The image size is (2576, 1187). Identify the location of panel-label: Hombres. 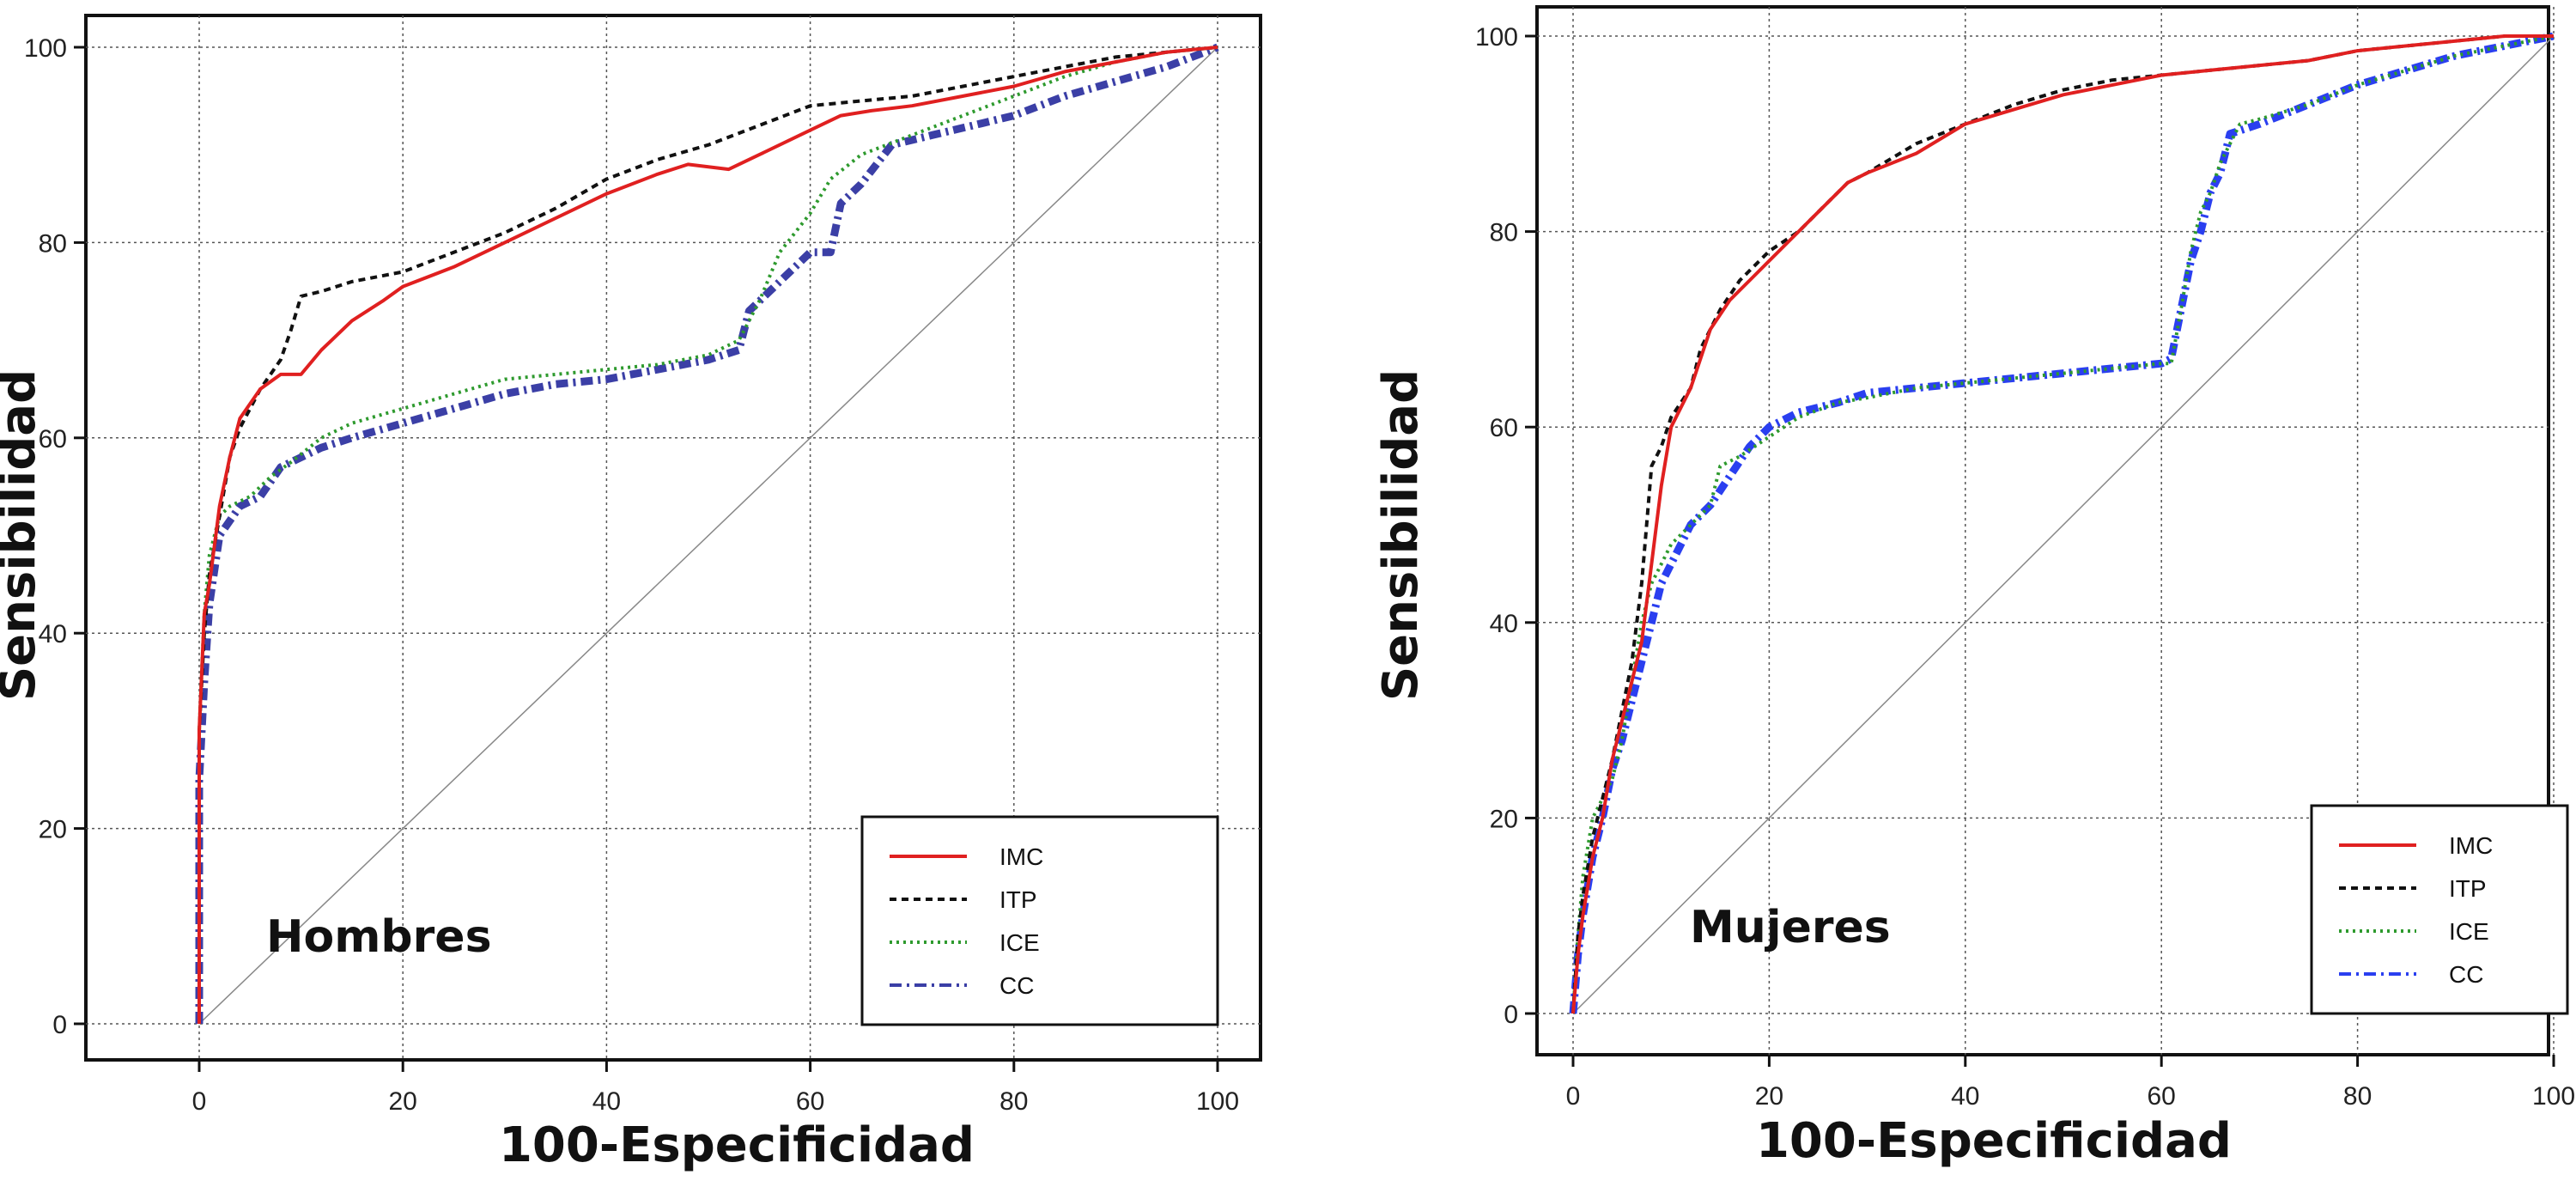
(379, 937).